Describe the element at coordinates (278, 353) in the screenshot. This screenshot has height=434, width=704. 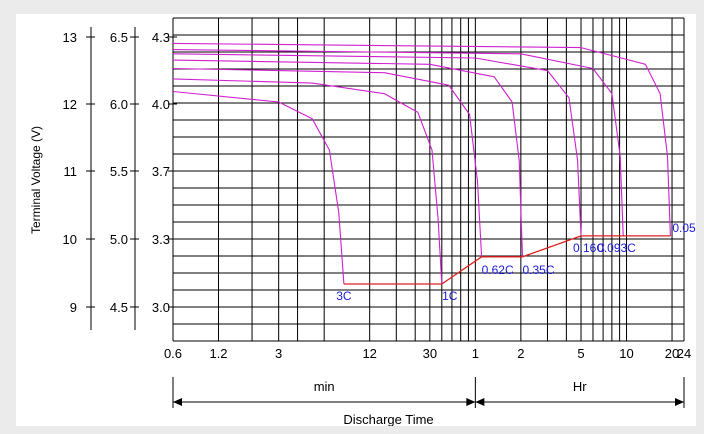
I see `x-tick-label: 3` at that location.